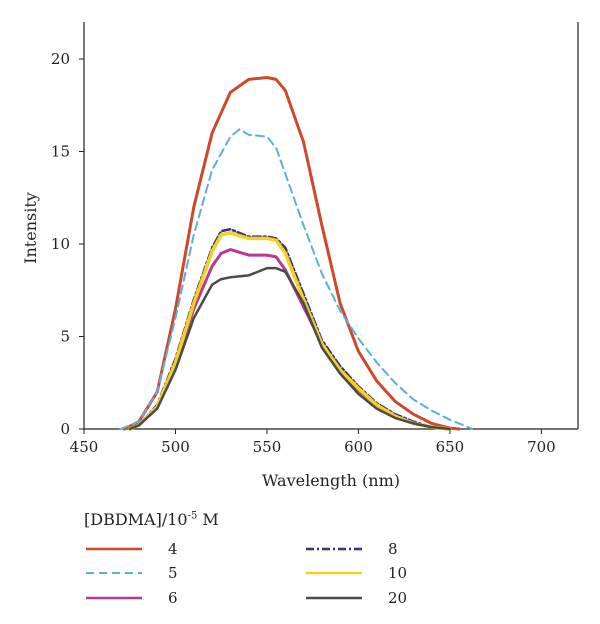  I want to click on x-axis-ticks: 450 500 550 600 650 700, so click(313, 442).